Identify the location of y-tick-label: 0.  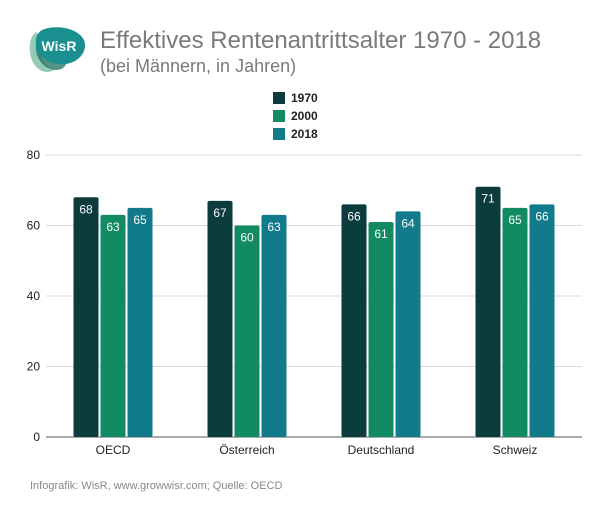
(36, 437).